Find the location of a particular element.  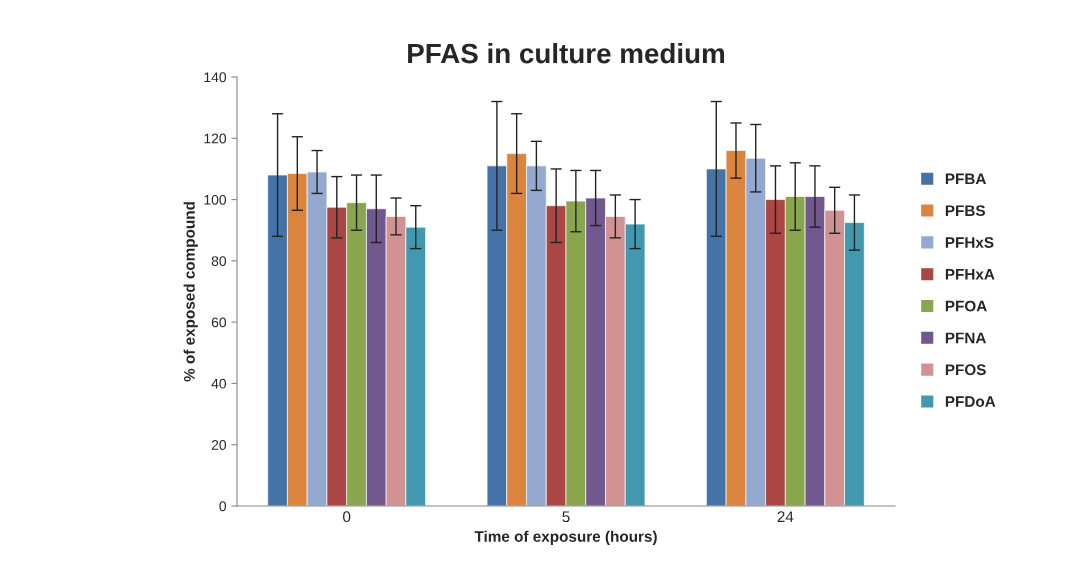

y-tick-label: 20 is located at coordinates (219, 445).